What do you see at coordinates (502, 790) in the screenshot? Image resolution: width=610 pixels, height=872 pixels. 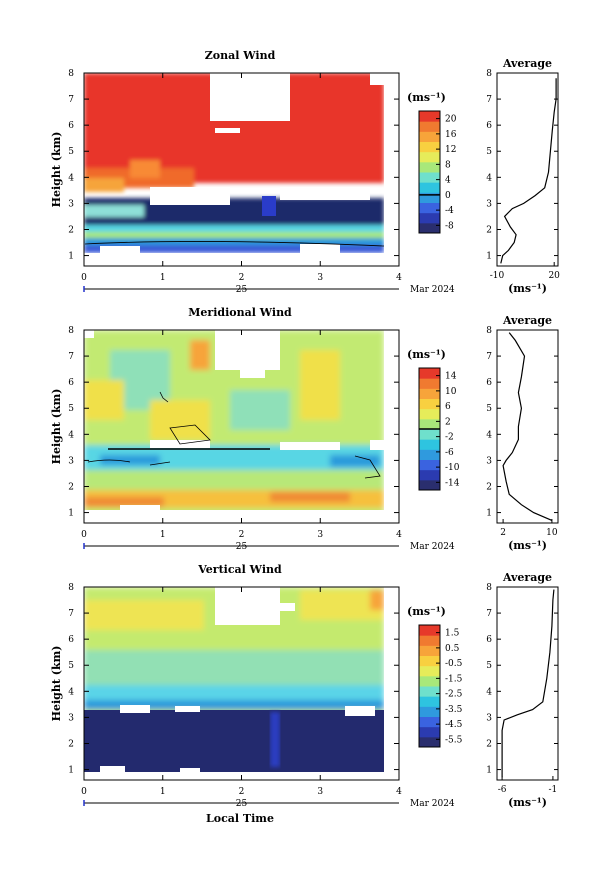 I see `average-x-tick-label: -6` at bounding box center [502, 790].